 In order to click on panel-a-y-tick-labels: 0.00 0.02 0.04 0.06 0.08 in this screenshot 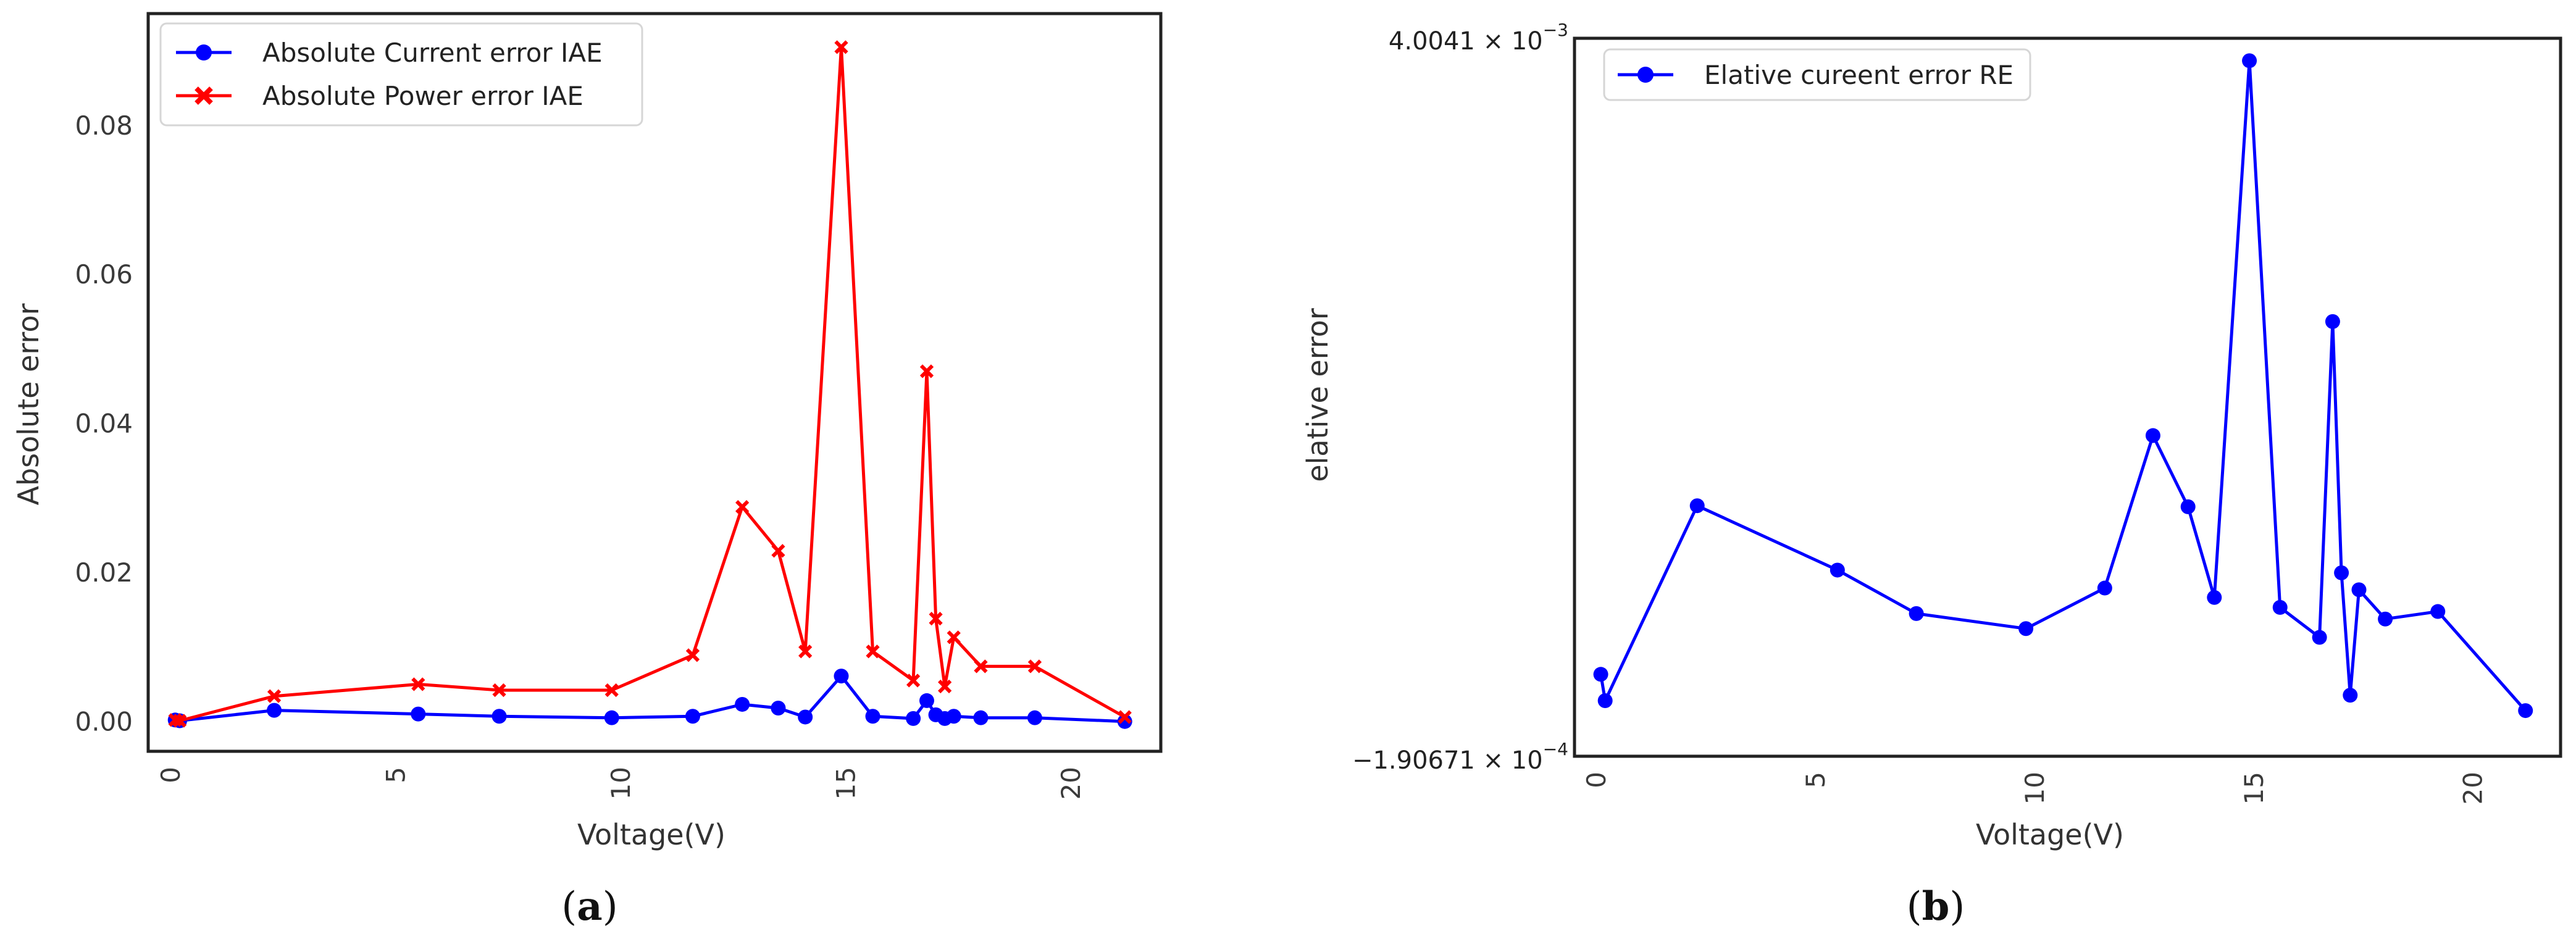, I will do `click(104, 424)`.